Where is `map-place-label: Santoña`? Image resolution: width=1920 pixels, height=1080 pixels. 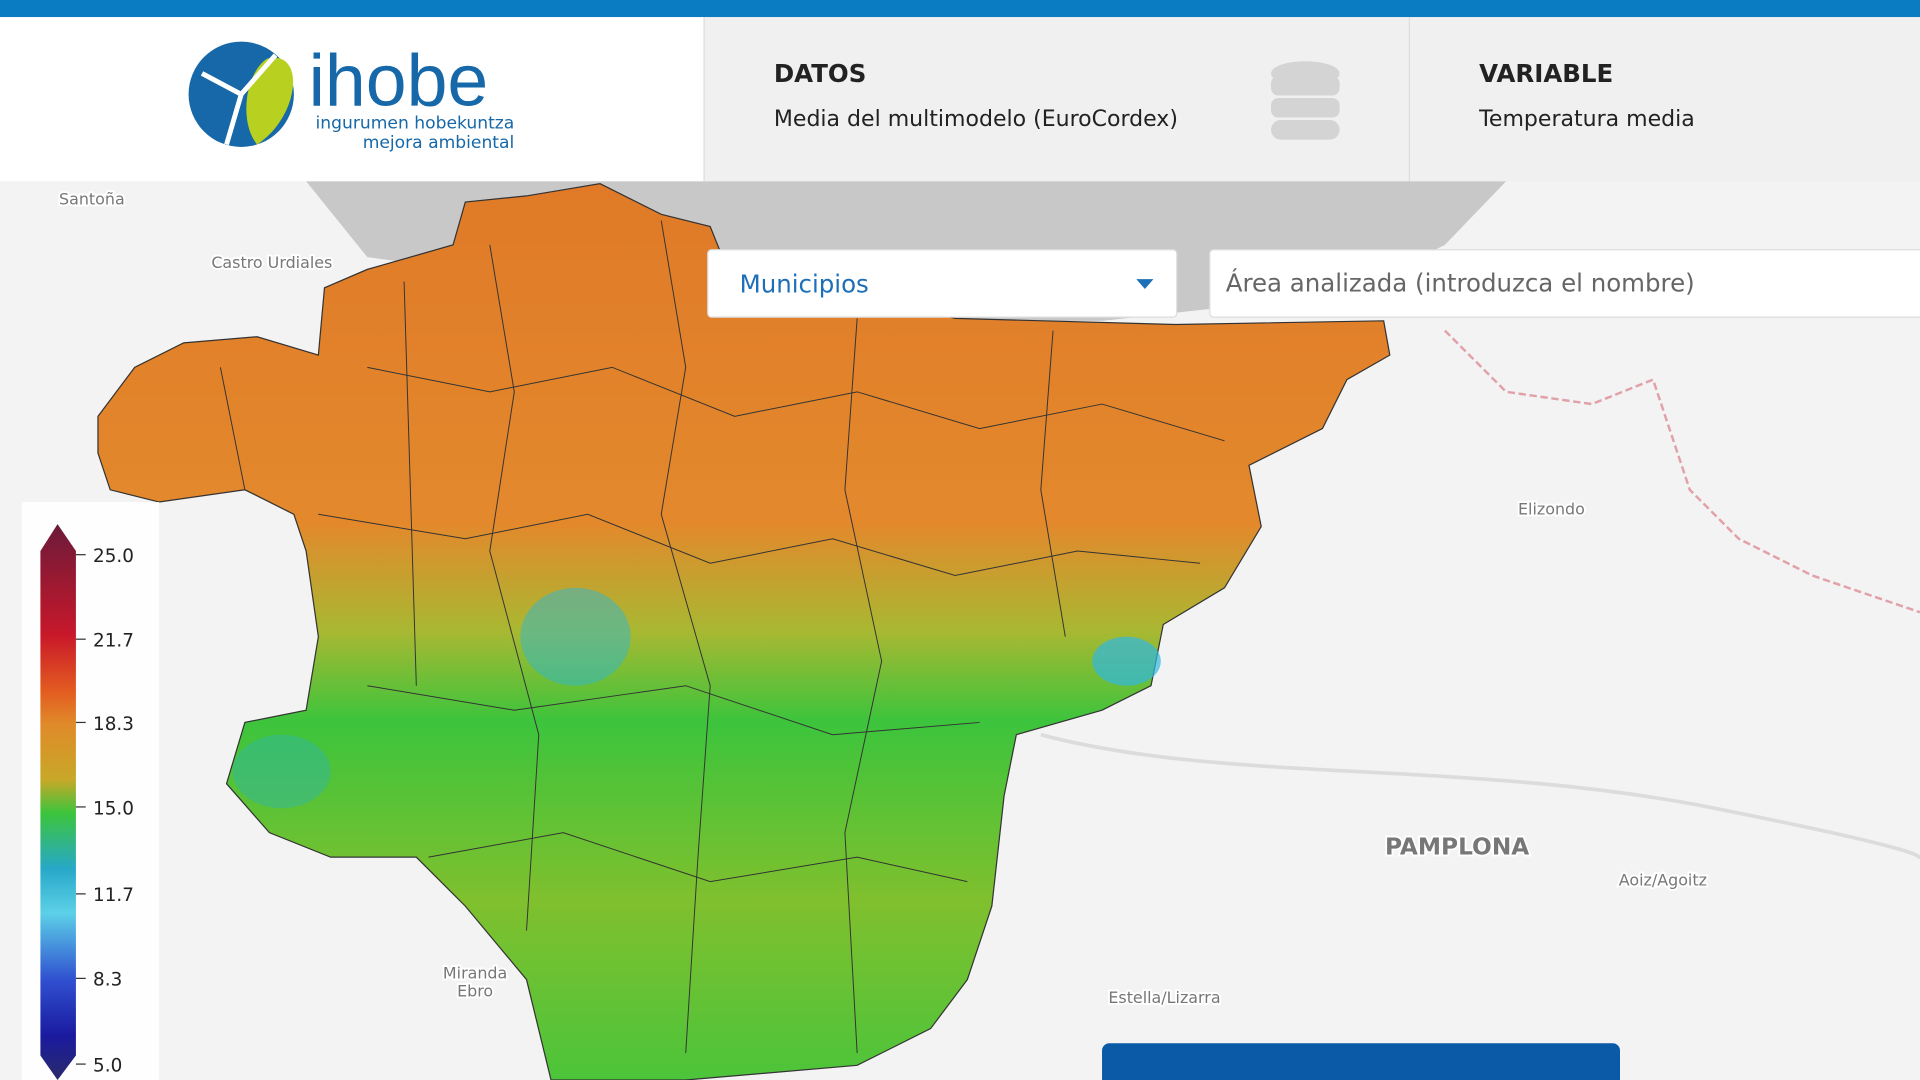 map-place-label: Santoña is located at coordinates (92, 198).